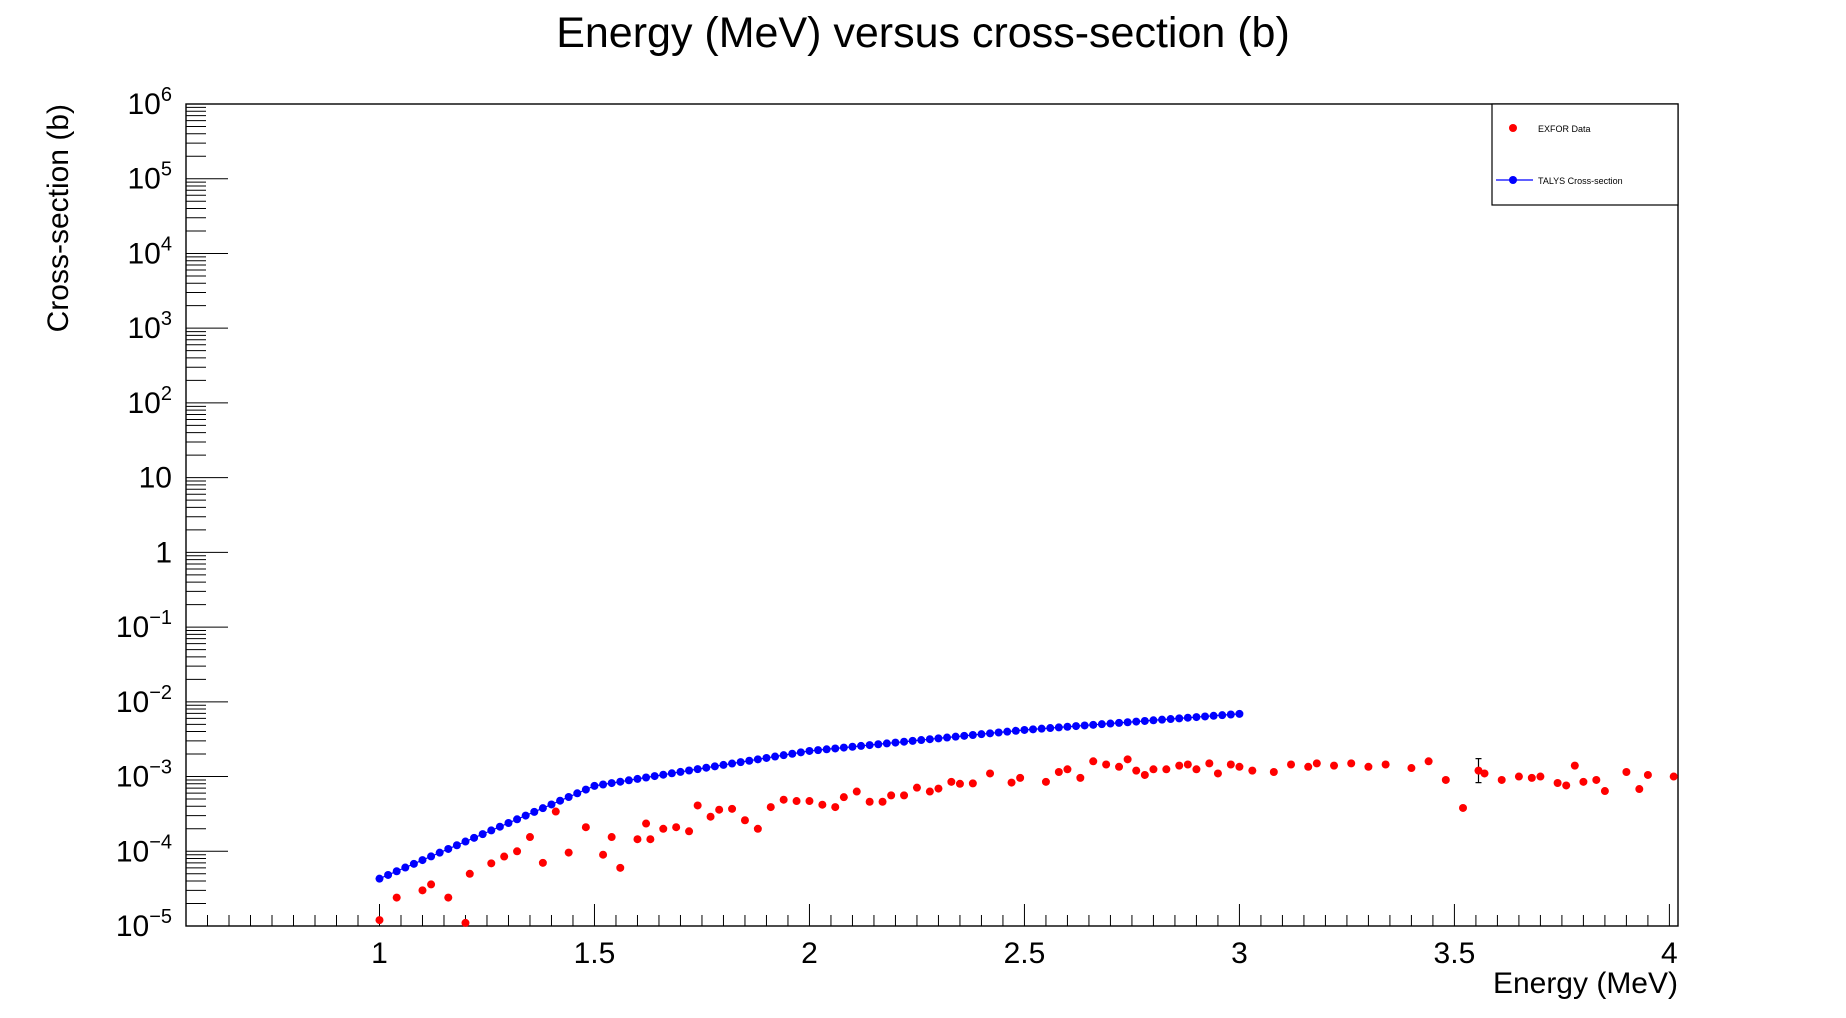  I want to click on x-tick-label: 1.5, so click(595, 953).